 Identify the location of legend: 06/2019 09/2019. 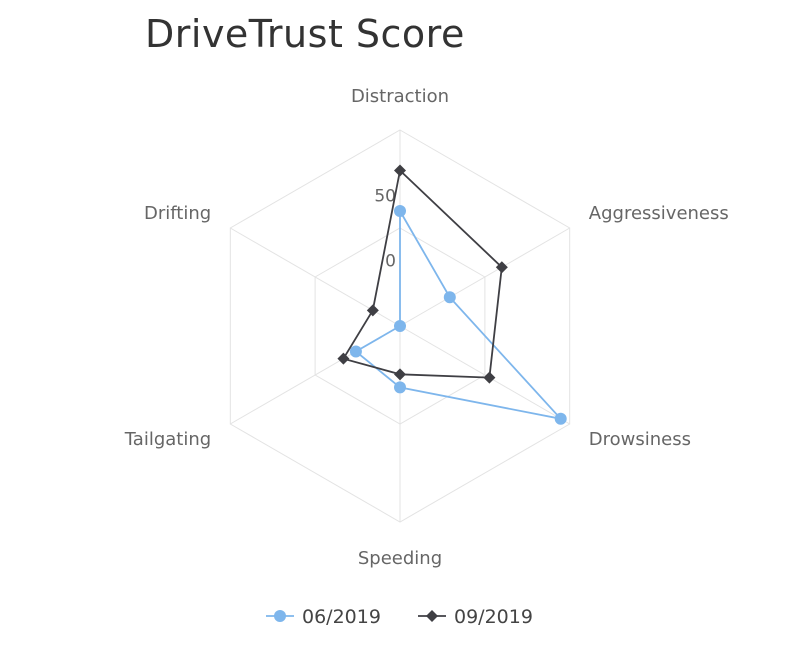
(399, 617).